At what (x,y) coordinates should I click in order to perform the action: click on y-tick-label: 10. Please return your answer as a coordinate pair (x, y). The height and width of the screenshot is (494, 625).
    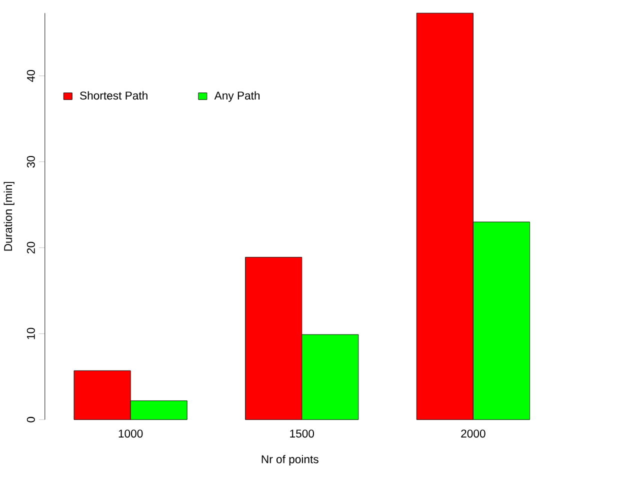
    Looking at the image, I should click on (30, 334).